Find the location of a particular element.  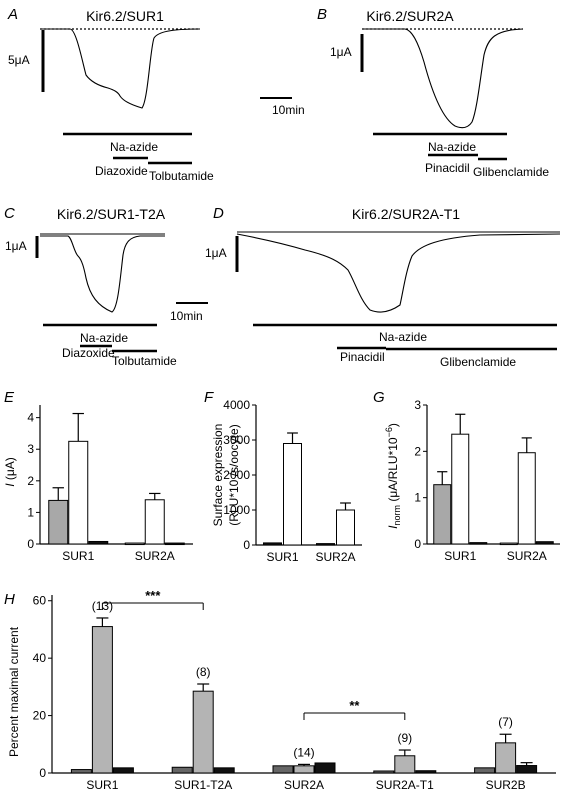

n-label: (14) is located at coordinates (303, 752).